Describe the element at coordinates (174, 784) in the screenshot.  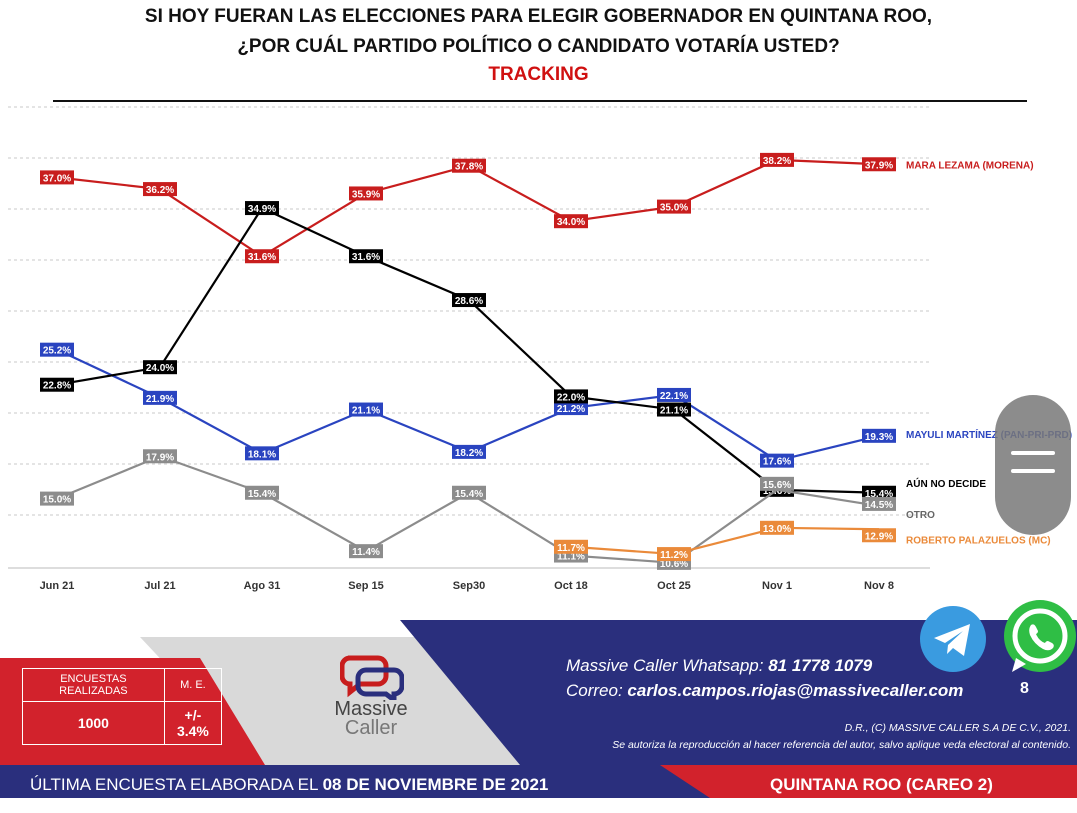
I see `last-survey-prefix: ÚLTIMA ENCUESTA ELABORADA EL` at that location.